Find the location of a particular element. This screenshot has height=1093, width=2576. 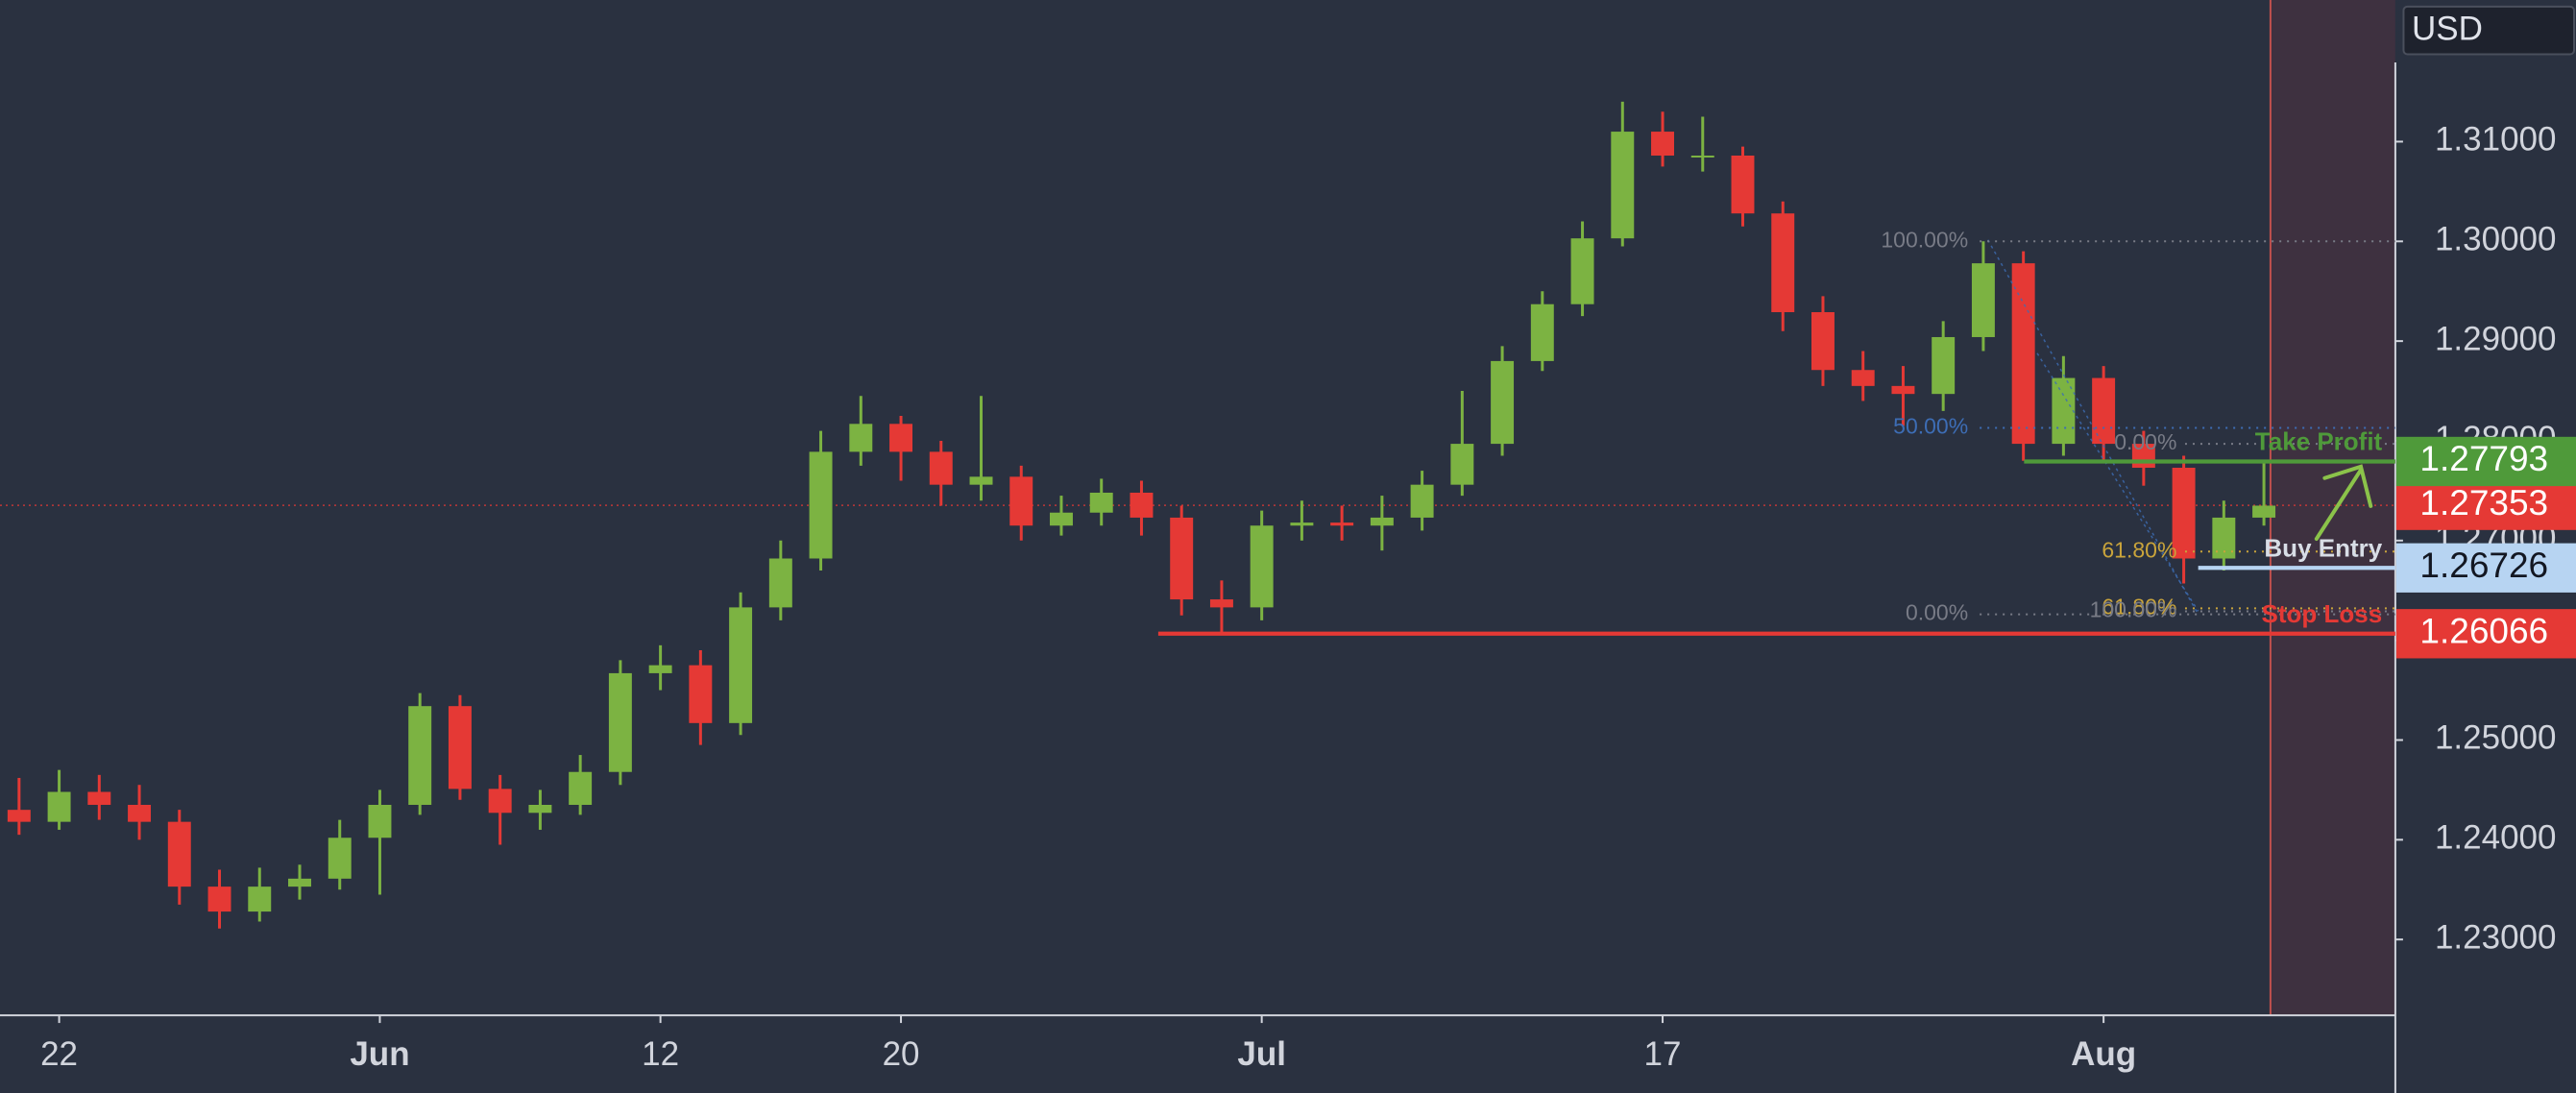

x-tick-label: Aug is located at coordinates (2104, 1054).